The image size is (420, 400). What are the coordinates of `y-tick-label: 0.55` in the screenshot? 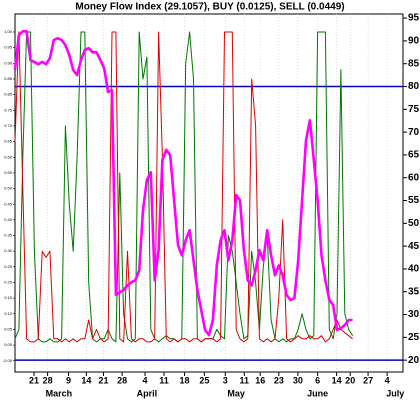 It's located at (8, 172).